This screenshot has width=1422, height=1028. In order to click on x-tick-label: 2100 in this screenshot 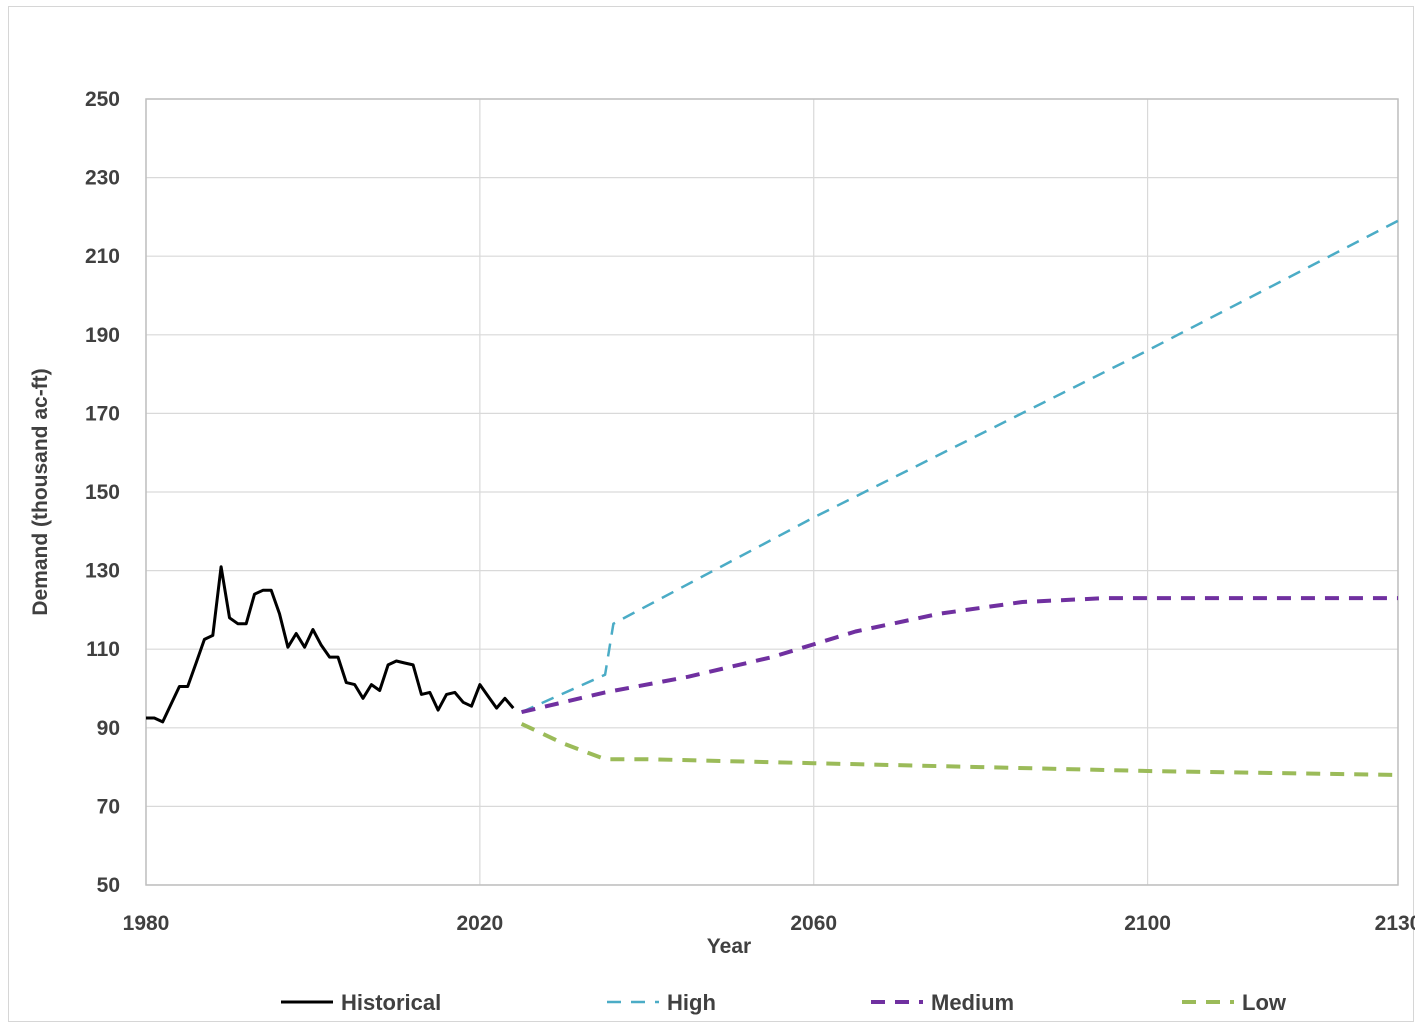, I will do `click(1147, 923)`.